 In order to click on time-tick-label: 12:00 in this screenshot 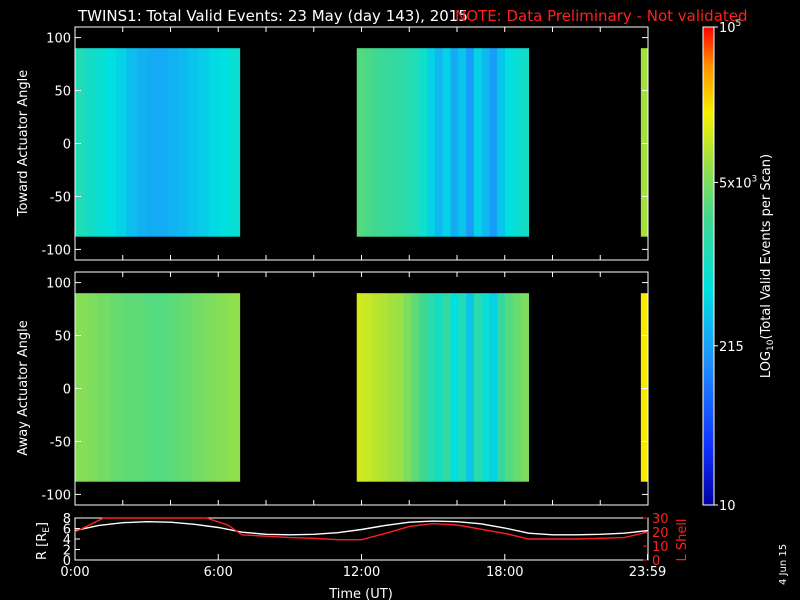, I will do `click(361, 572)`.